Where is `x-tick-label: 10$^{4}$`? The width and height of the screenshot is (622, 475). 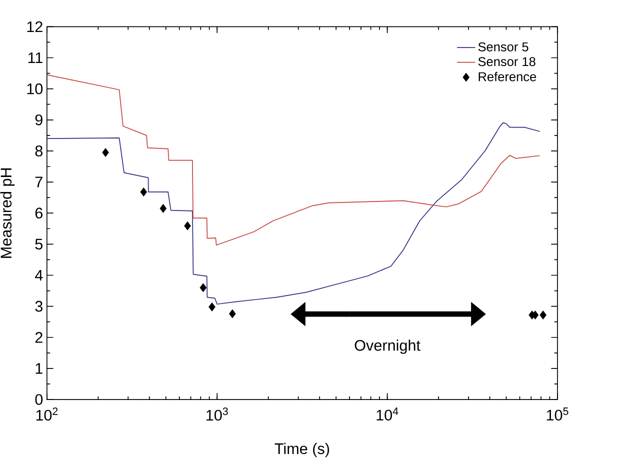 x-tick-label: 10$^{4}$ is located at coordinates (387, 413).